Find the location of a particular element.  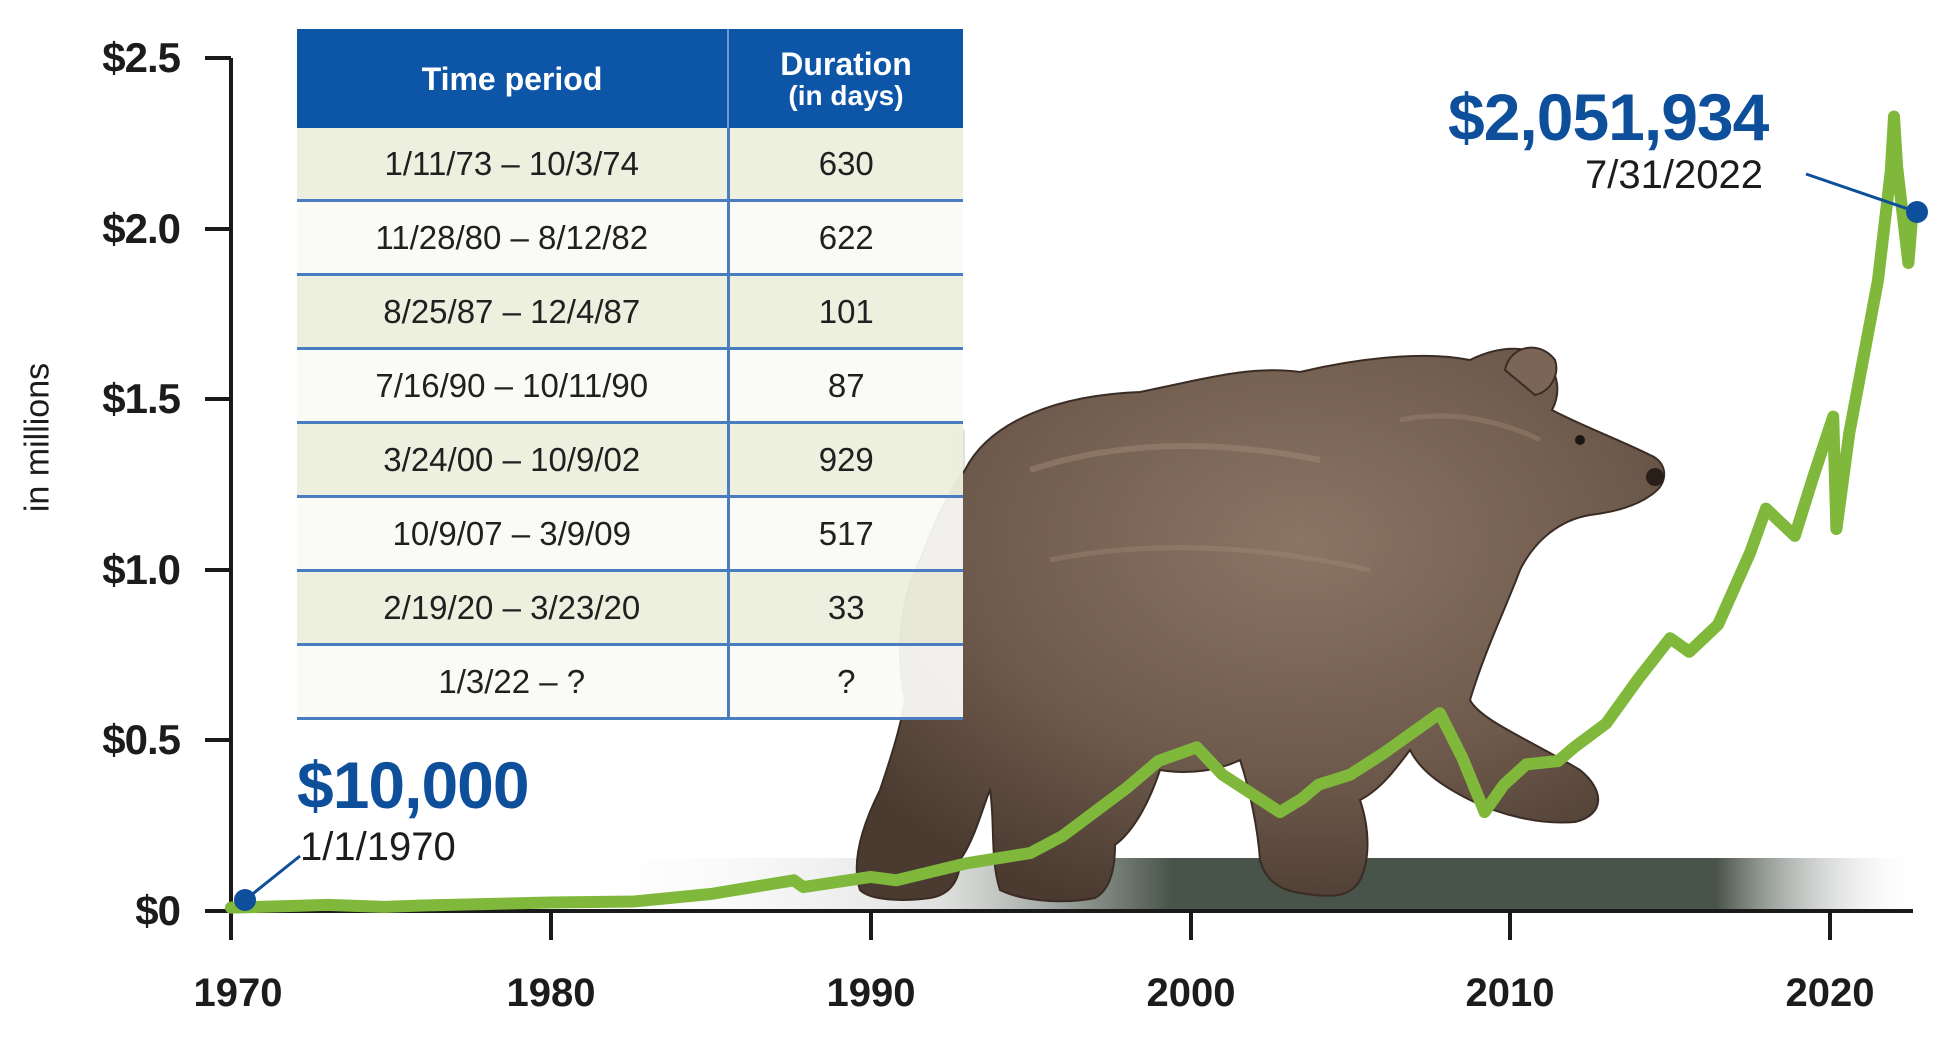

period-cell: 1/3/22 – ? is located at coordinates (513, 682).